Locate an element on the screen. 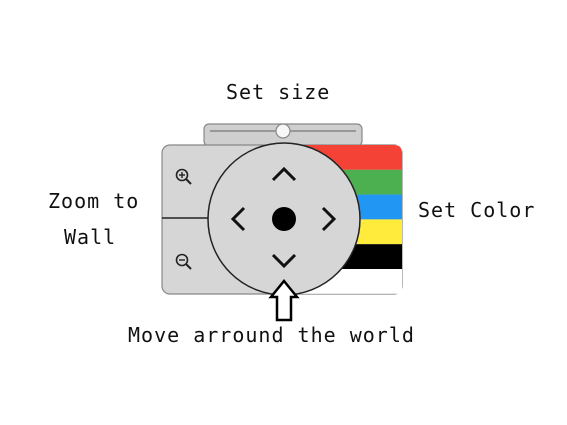 This screenshot has width=567, height=425. zoom-out-button is located at coordinates (184, 256).